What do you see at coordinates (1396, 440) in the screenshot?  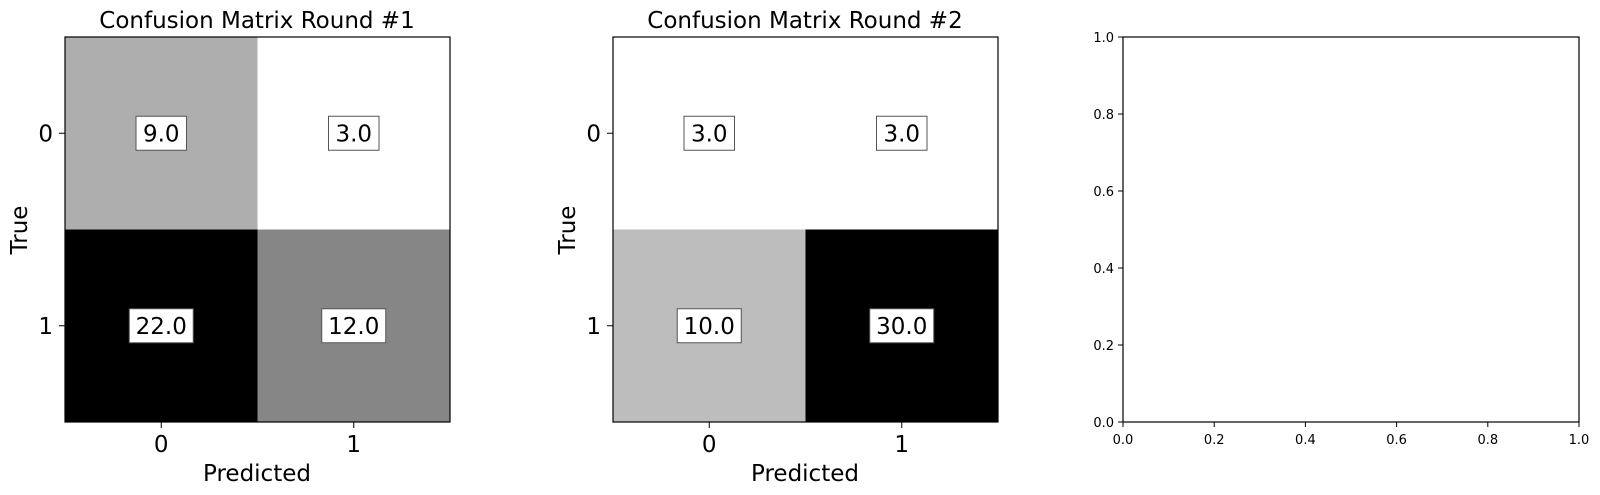 I see `empty-axes-x-tick-label: 0.6` at bounding box center [1396, 440].